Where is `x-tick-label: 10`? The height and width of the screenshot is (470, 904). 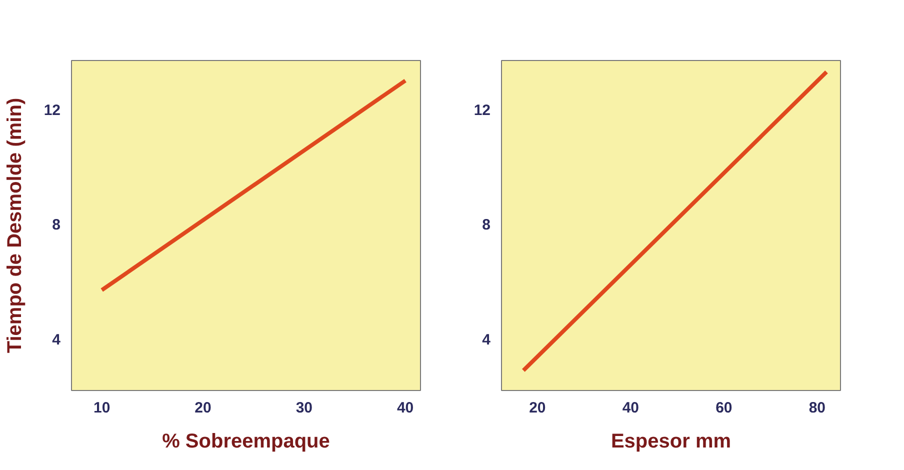 x-tick-label: 10 is located at coordinates (102, 408).